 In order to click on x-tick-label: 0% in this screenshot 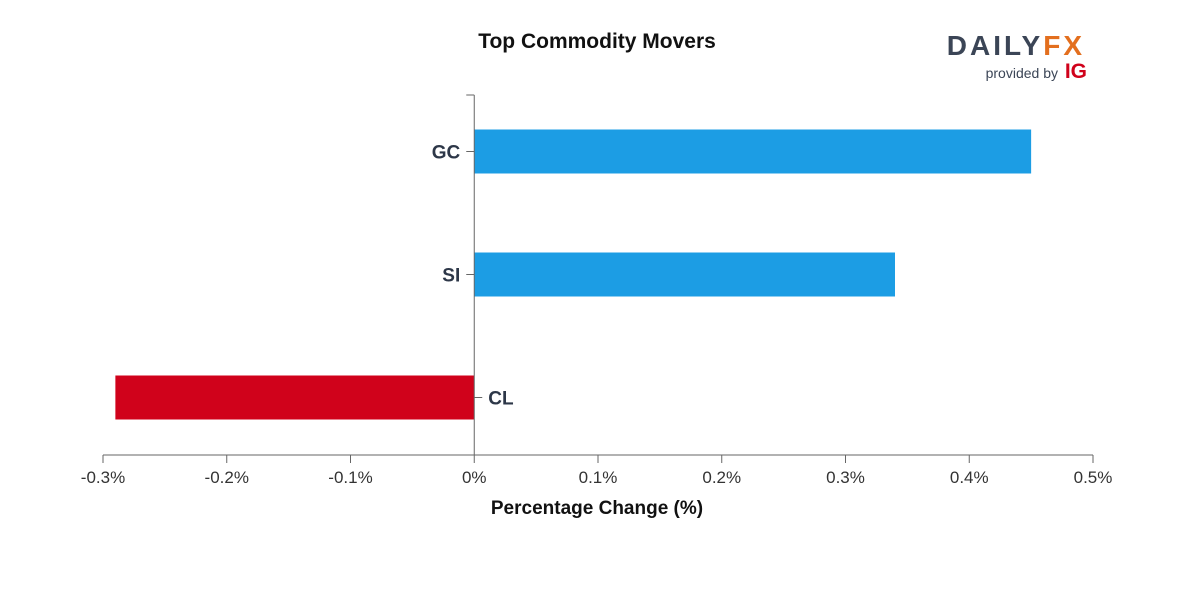, I will do `click(474, 477)`.